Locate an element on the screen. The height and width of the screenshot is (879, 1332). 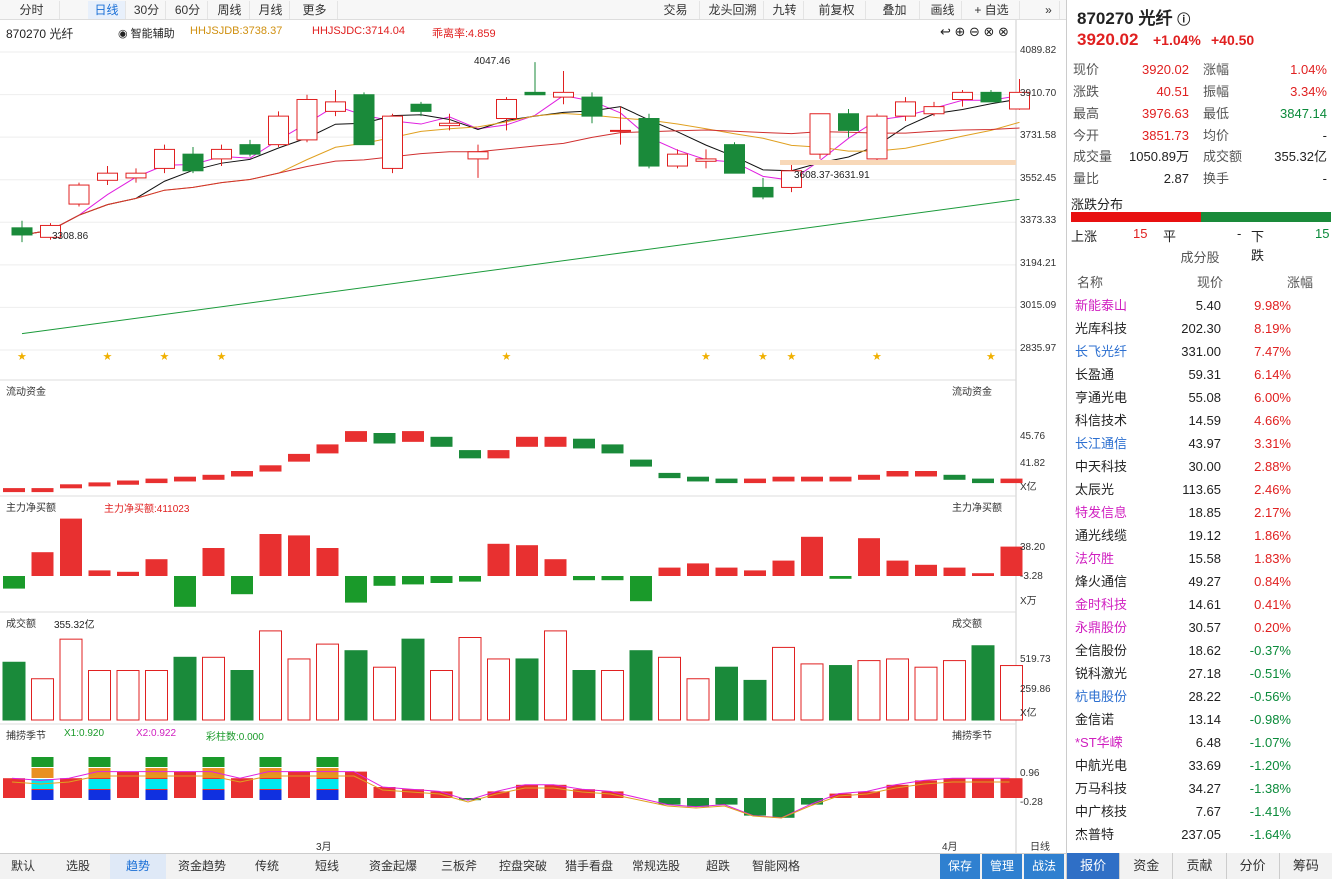
period-tab-14: » is located at coordinates (1049, 10).